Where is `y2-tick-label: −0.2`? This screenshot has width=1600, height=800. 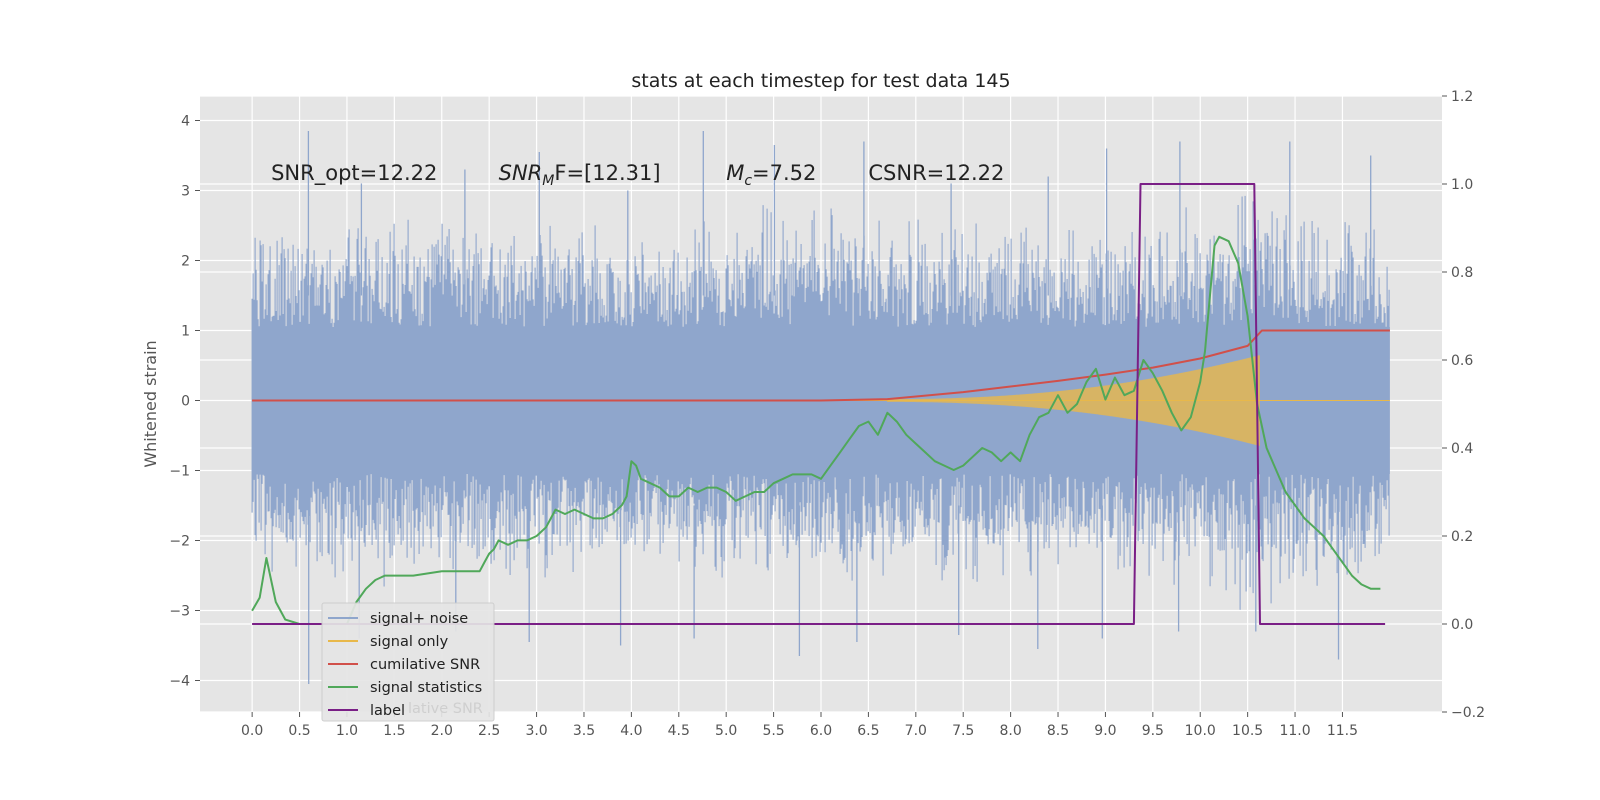
y2-tick-label: −0.2 is located at coordinates (1468, 713).